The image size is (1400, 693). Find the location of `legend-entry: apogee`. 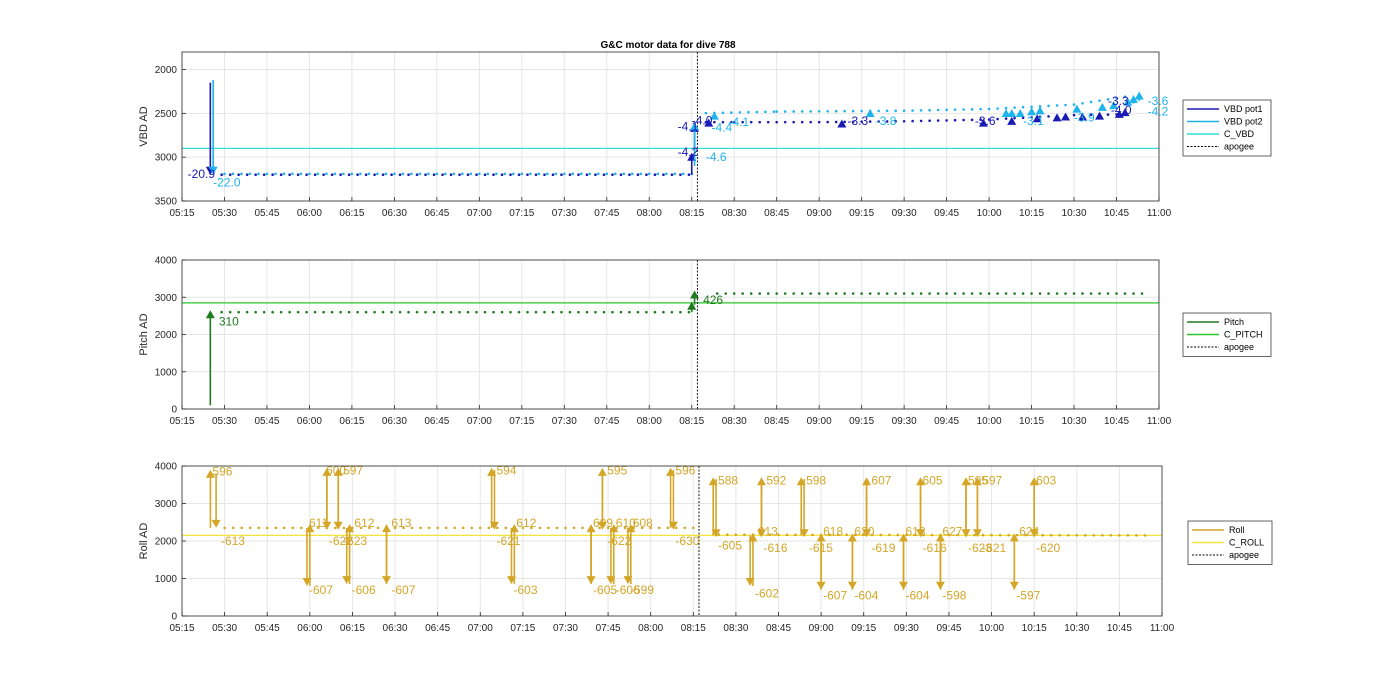

legend-entry: apogee is located at coordinates (1239, 347).